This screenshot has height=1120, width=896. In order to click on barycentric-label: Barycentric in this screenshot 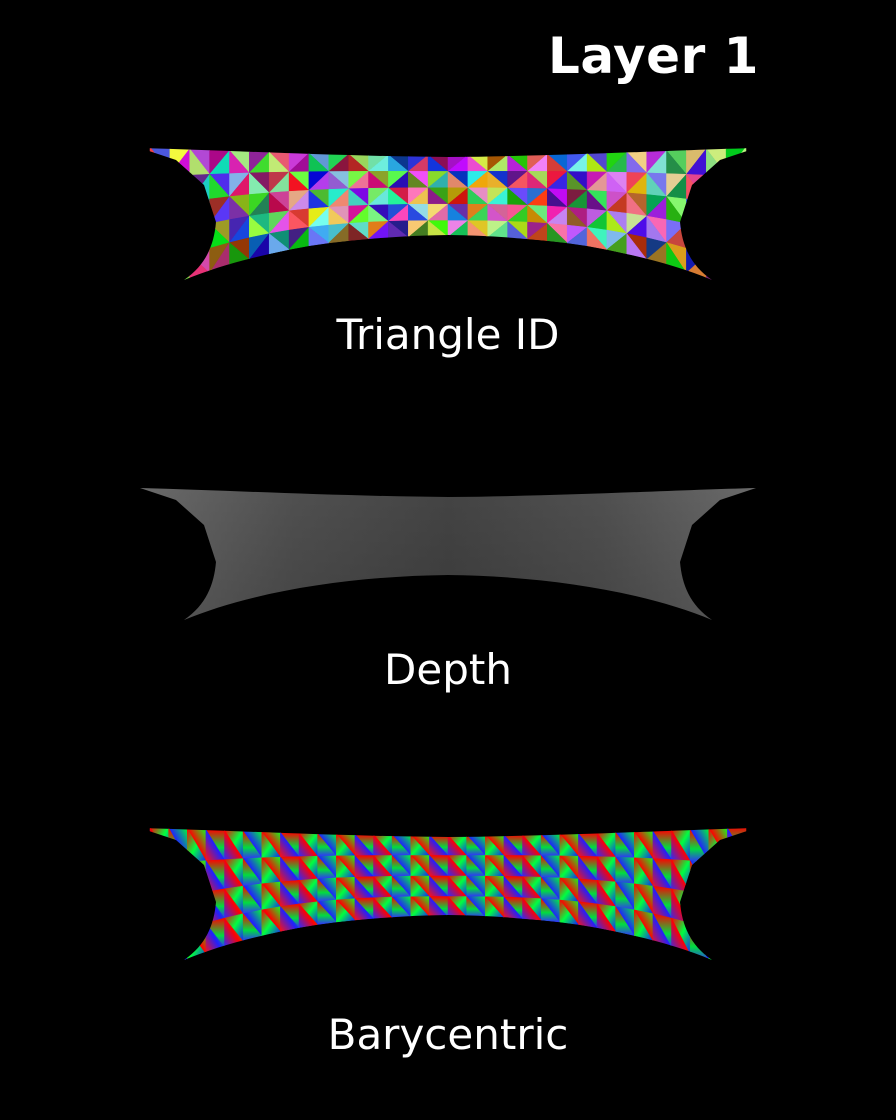, I will do `click(448, 1034)`.